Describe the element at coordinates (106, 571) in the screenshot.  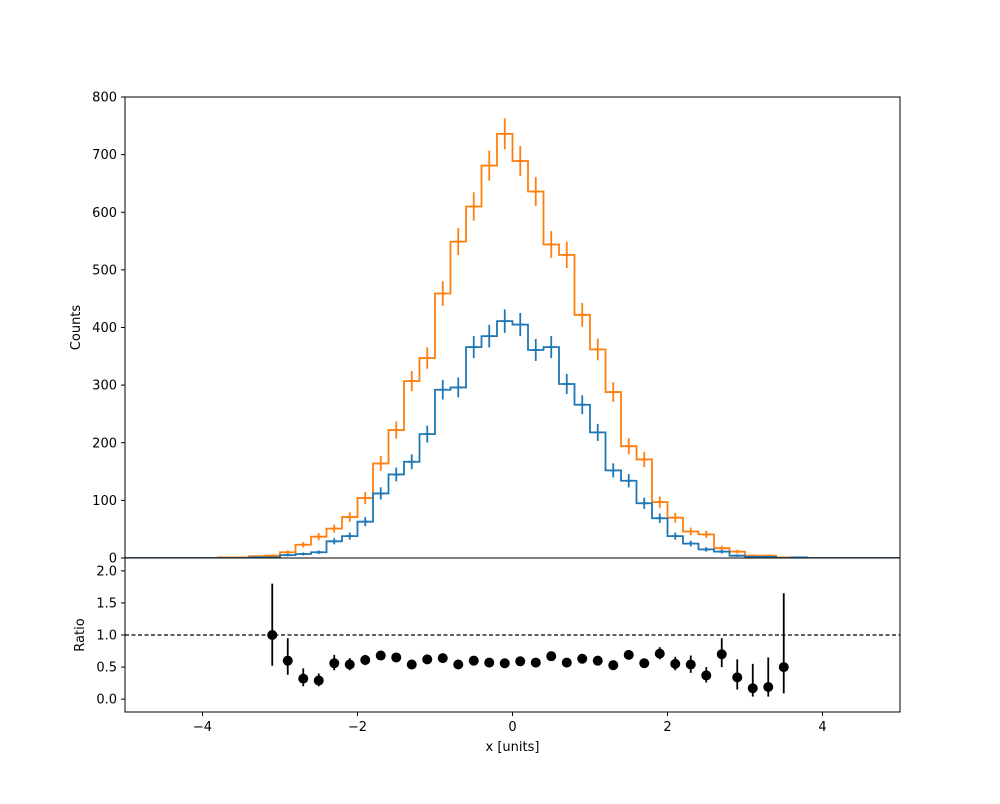
I see `ratio-y-tick-label: 2.0` at that location.